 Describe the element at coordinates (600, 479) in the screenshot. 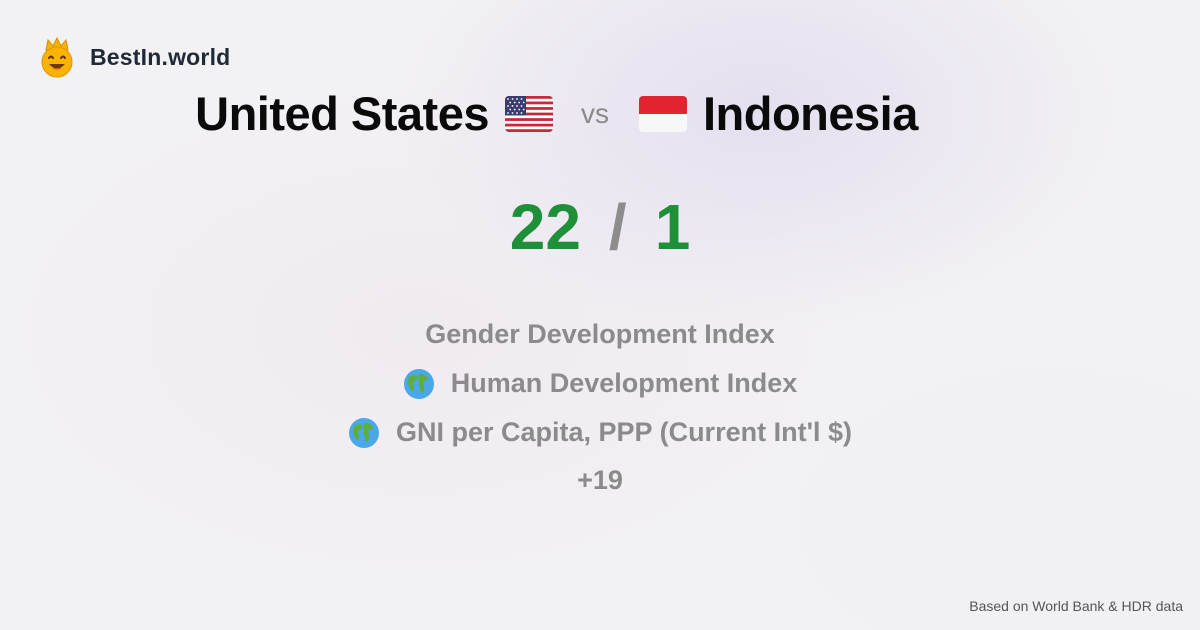

I see `more-metrics-count: +19` at that location.